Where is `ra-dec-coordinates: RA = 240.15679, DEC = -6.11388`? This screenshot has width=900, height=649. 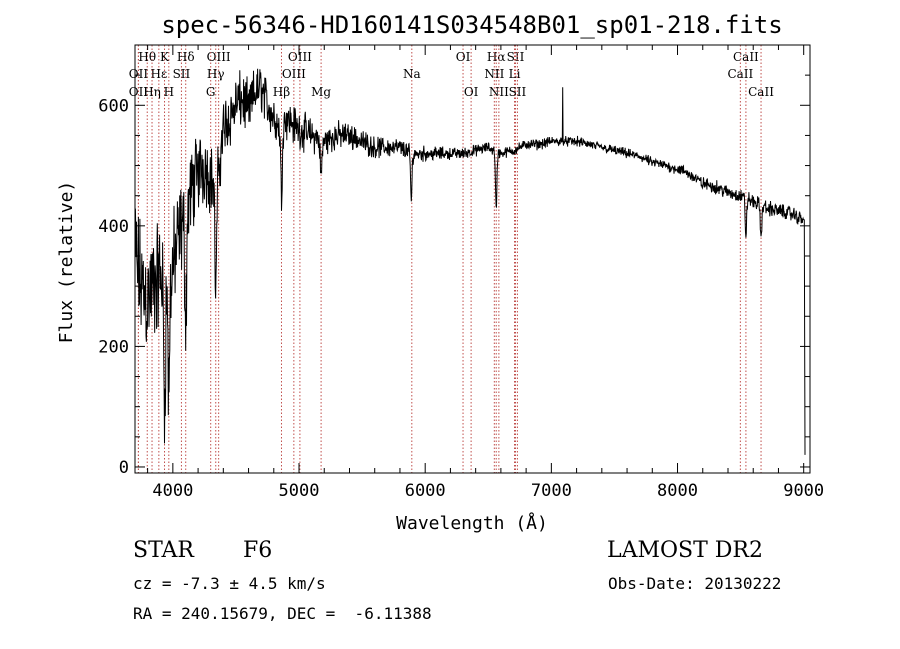
ra-dec-coordinates: RA = 240.15679, DEC = -6.11388 is located at coordinates (282, 613).